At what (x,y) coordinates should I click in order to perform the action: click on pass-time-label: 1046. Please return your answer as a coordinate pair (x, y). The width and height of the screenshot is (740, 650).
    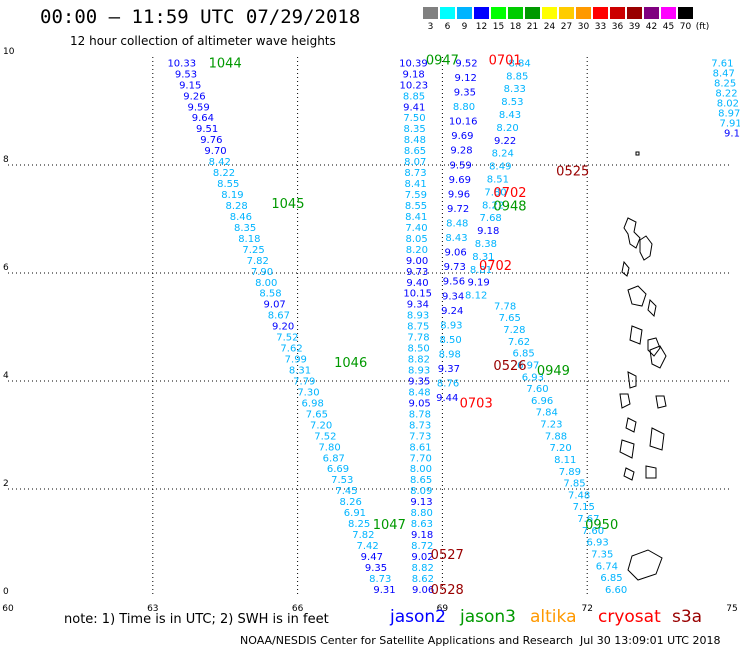
    Looking at the image, I should click on (350, 363).